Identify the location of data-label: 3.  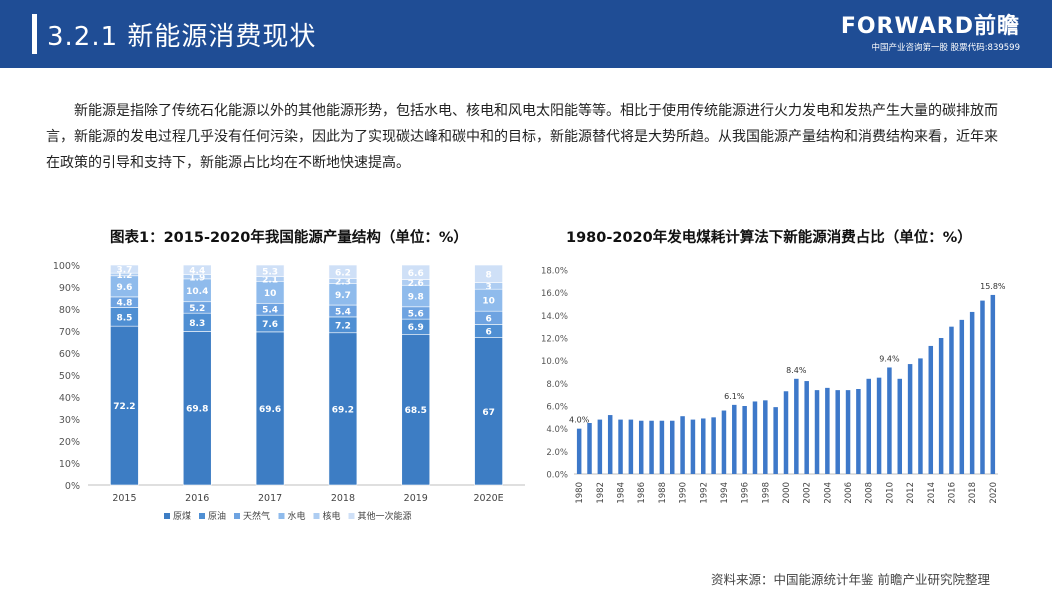
(488, 287).